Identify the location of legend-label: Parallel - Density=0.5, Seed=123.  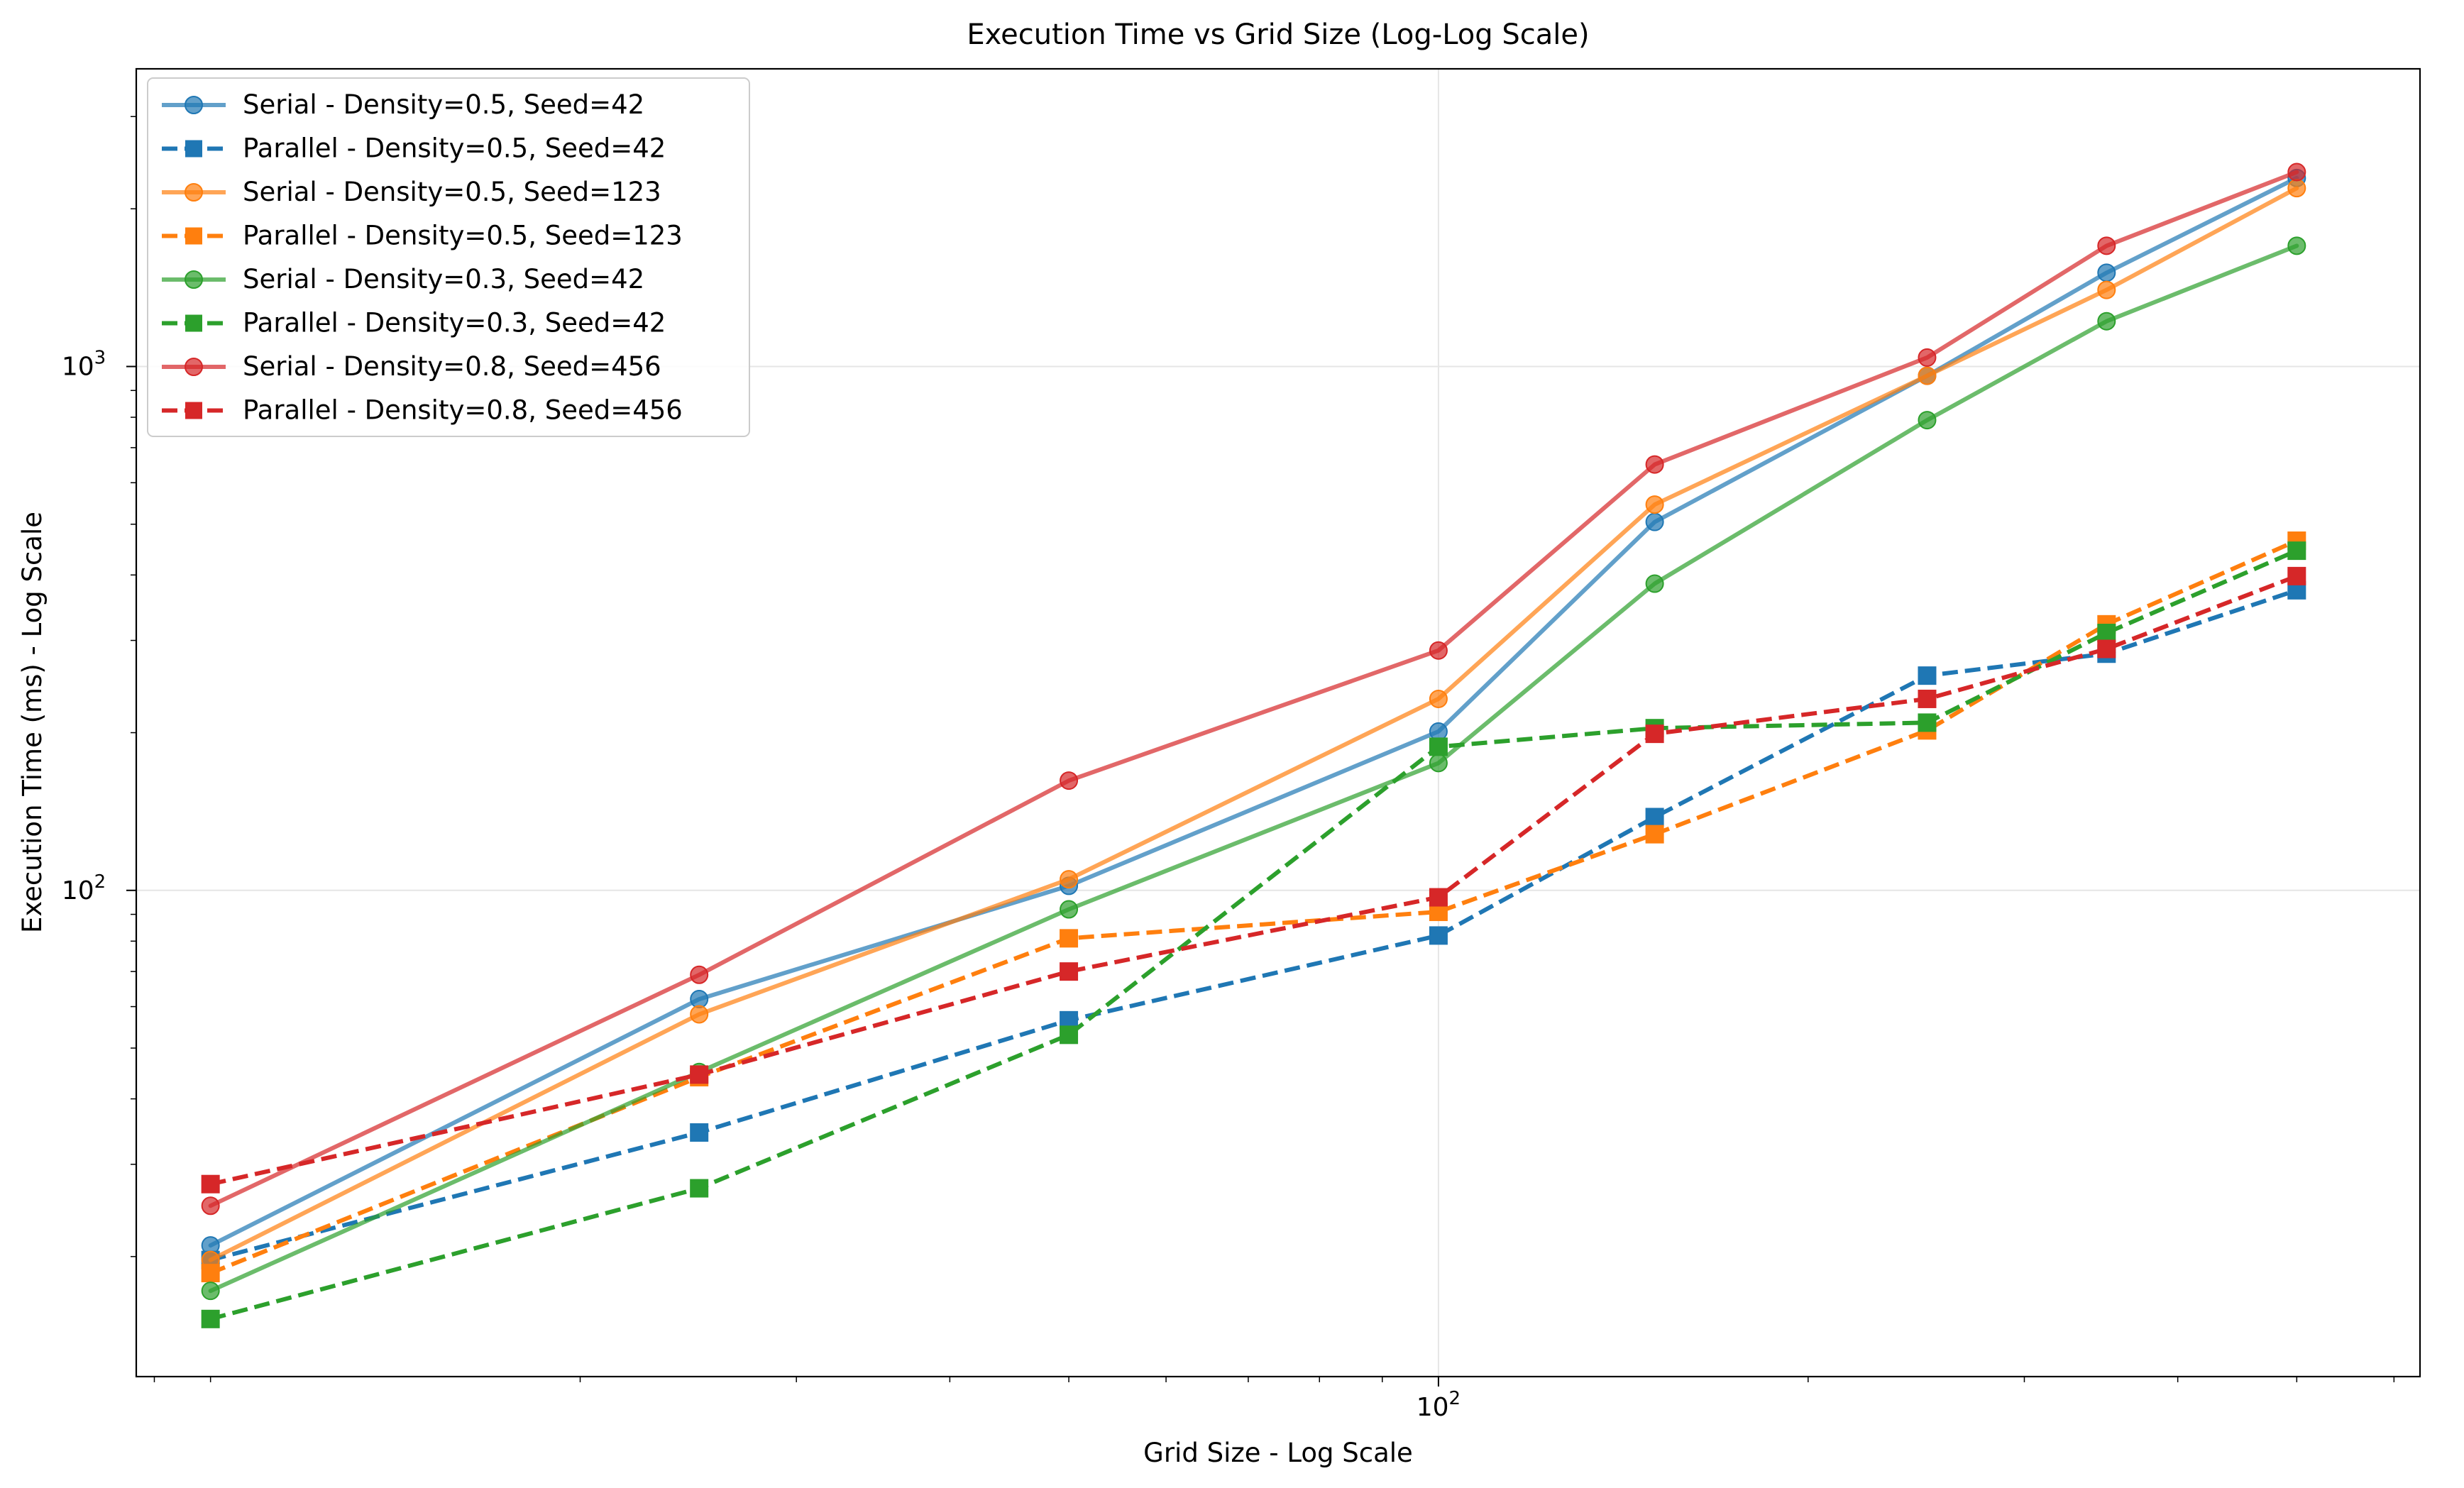
(463, 236).